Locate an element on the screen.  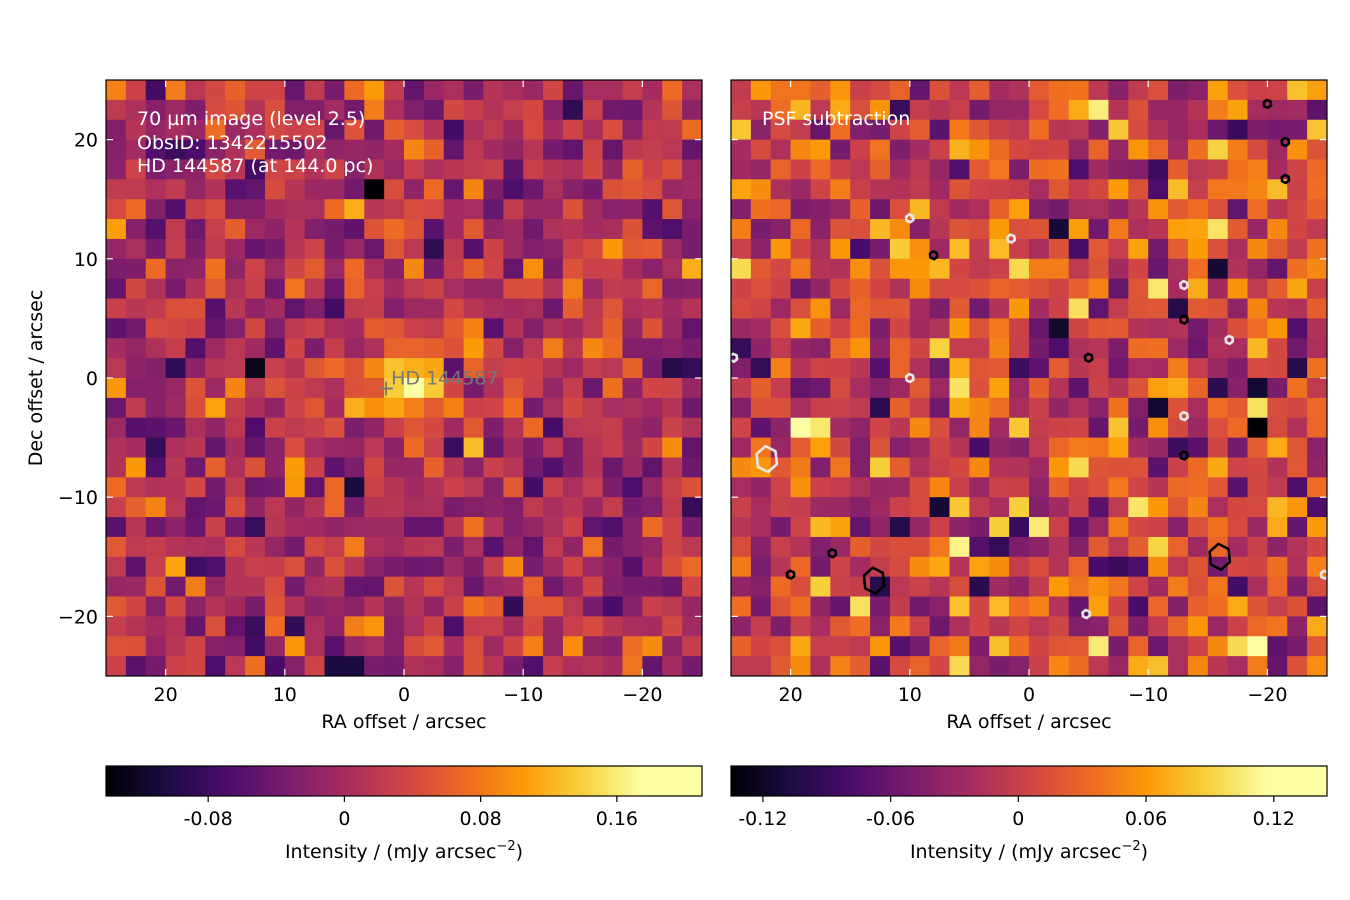
white-contour is located at coordinates (909, 218).